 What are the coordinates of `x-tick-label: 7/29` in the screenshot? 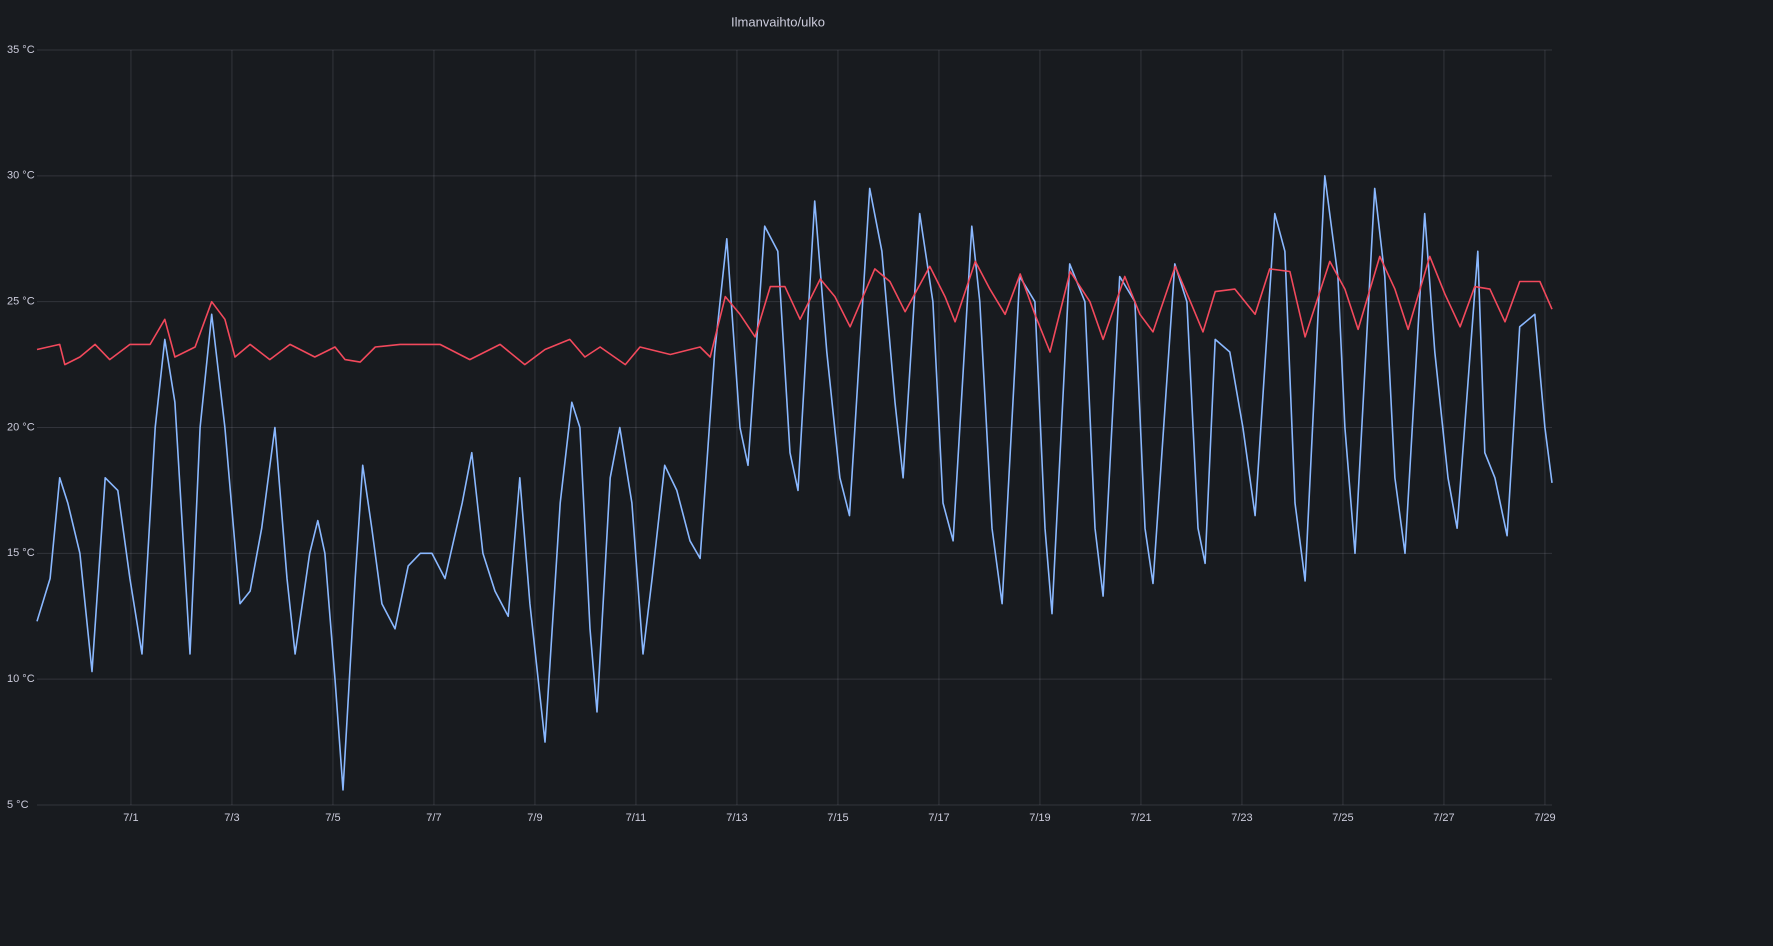 It's located at (1544, 818).